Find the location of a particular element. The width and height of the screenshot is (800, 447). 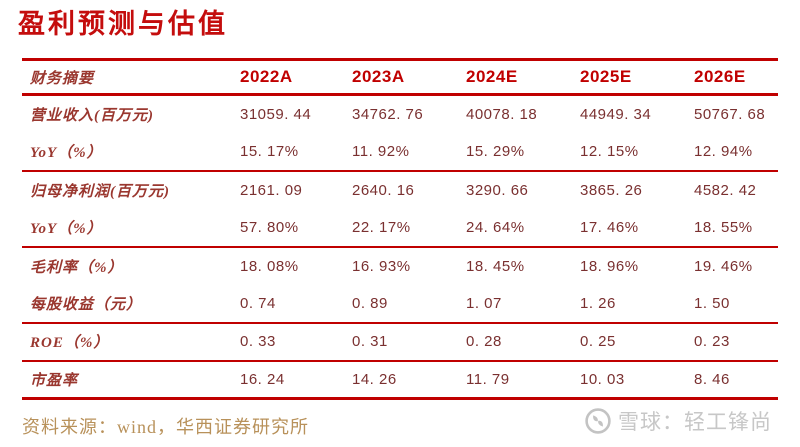

column-header-summary: 财务摘要 is located at coordinates (62, 78).